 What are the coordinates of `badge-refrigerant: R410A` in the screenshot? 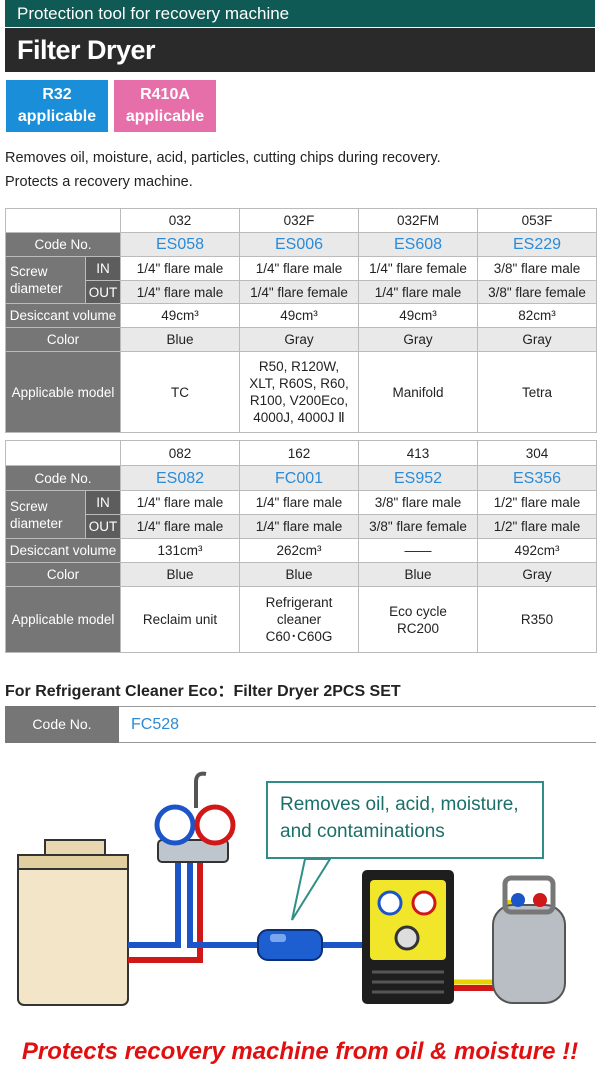 It's located at (165, 94).